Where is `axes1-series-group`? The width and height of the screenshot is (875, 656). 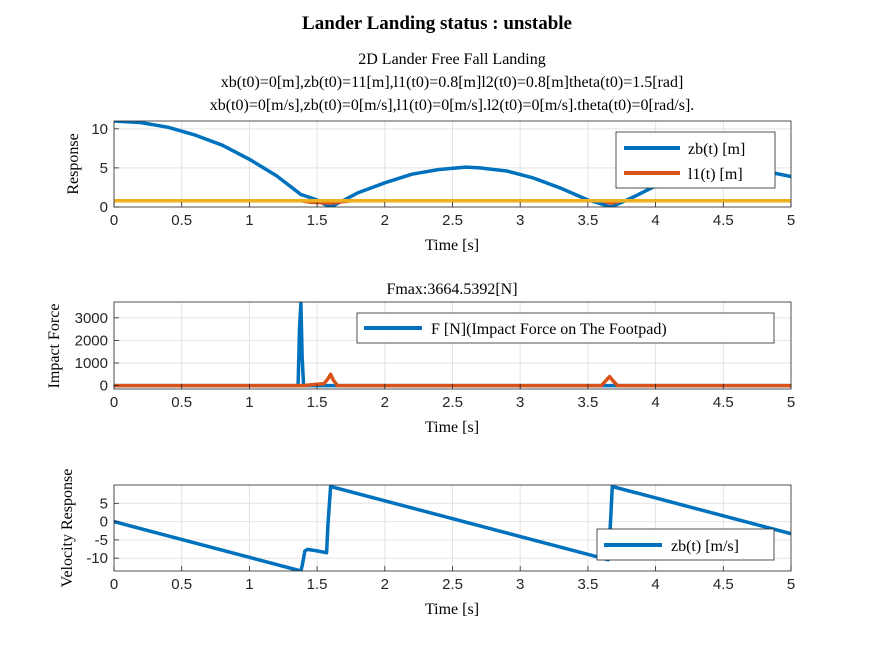 axes1-series-group is located at coordinates (452, 164).